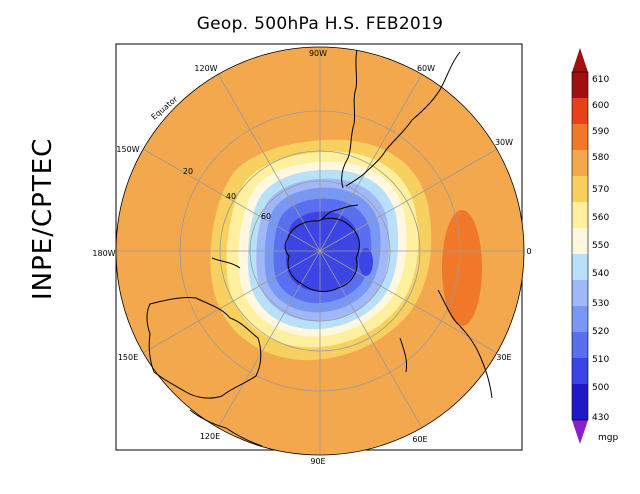 The image size is (640, 494). I want to click on meridian-30e, so click(408, 302).